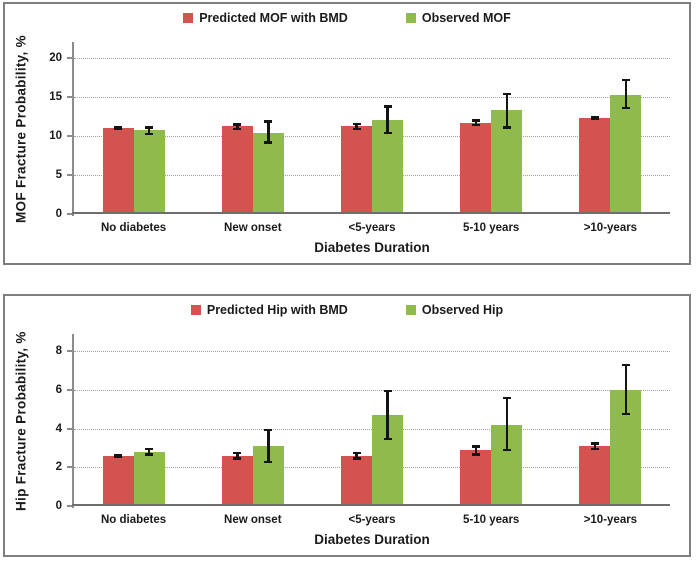  I want to click on y-tick-label: 8, so click(58, 351).